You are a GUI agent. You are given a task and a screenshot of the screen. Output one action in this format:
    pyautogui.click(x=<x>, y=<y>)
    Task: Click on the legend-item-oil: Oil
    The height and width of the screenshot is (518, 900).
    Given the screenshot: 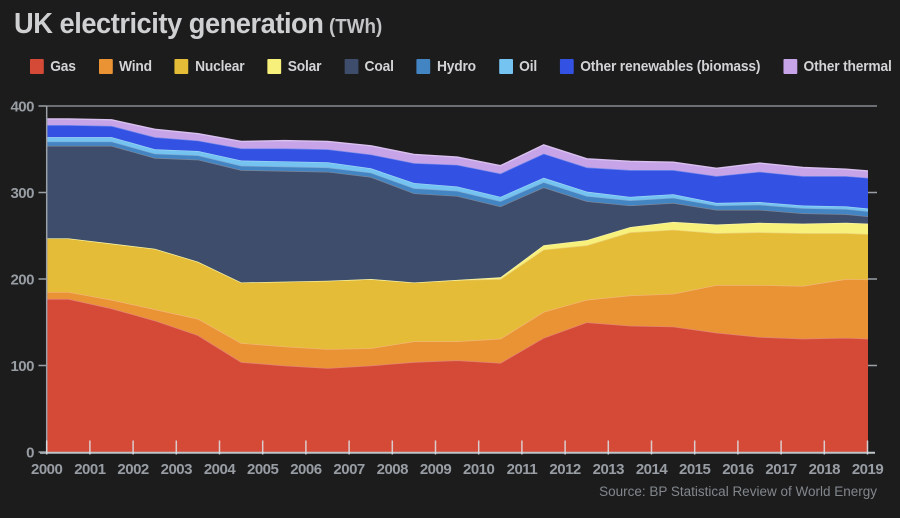 What is the action you would take?
    pyautogui.click(x=518, y=66)
    